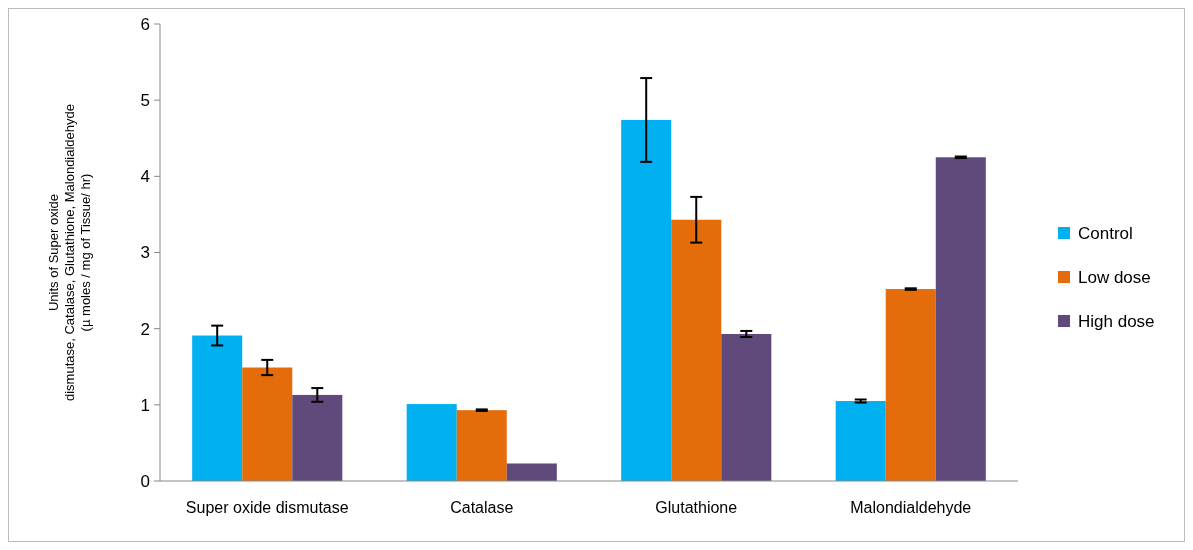 Image resolution: width=1193 pixels, height=550 pixels. What do you see at coordinates (1105, 233) in the screenshot?
I see `legend-label: Control` at bounding box center [1105, 233].